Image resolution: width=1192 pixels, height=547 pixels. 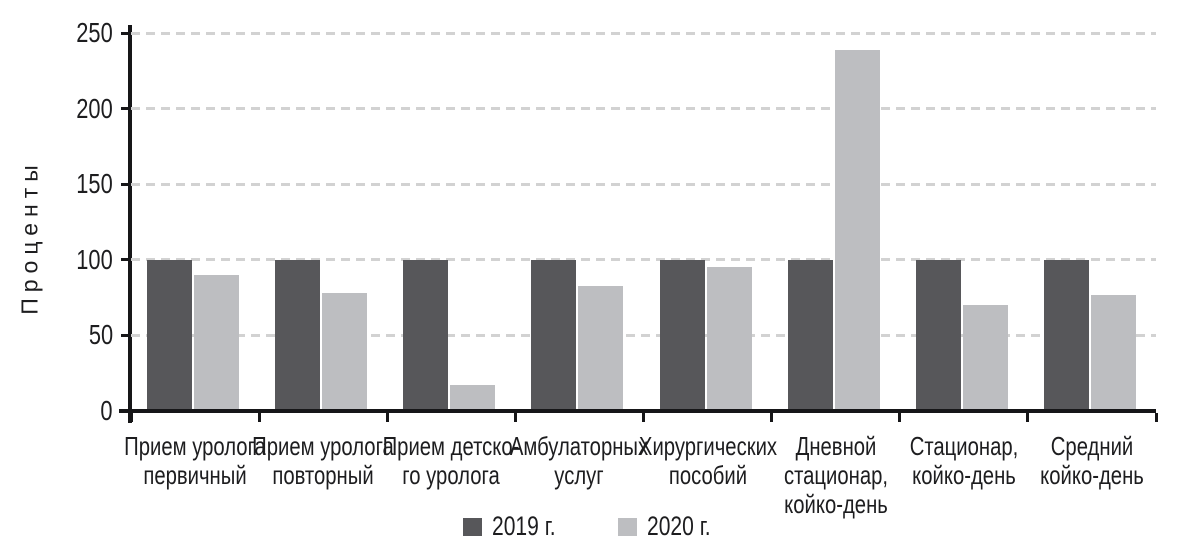 What do you see at coordinates (94, 32) in the screenshot?
I see `y-tick-label-250: 250` at bounding box center [94, 32].